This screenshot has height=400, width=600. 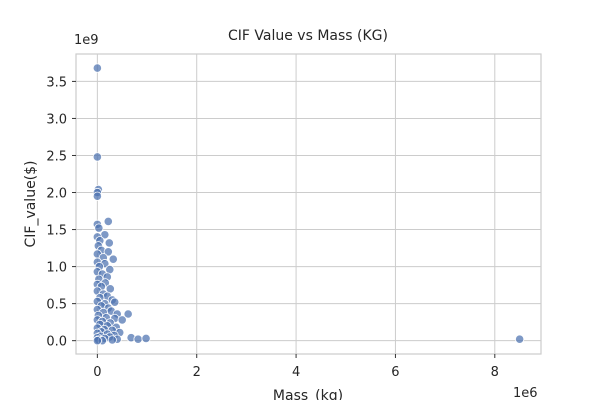 What do you see at coordinates (296, 372) in the screenshot?
I see `x-tick-label: 4` at bounding box center [296, 372].